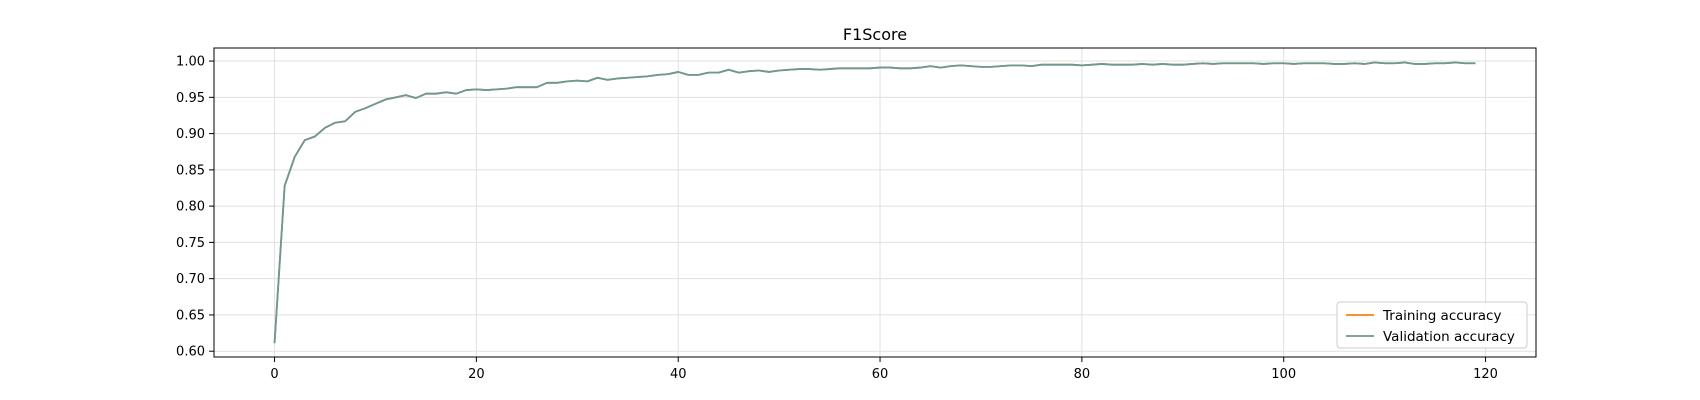 Image resolution: width=1700 pixels, height=400 pixels. What do you see at coordinates (190, 98) in the screenshot?
I see `y-tick-label: 0.95` at bounding box center [190, 98].